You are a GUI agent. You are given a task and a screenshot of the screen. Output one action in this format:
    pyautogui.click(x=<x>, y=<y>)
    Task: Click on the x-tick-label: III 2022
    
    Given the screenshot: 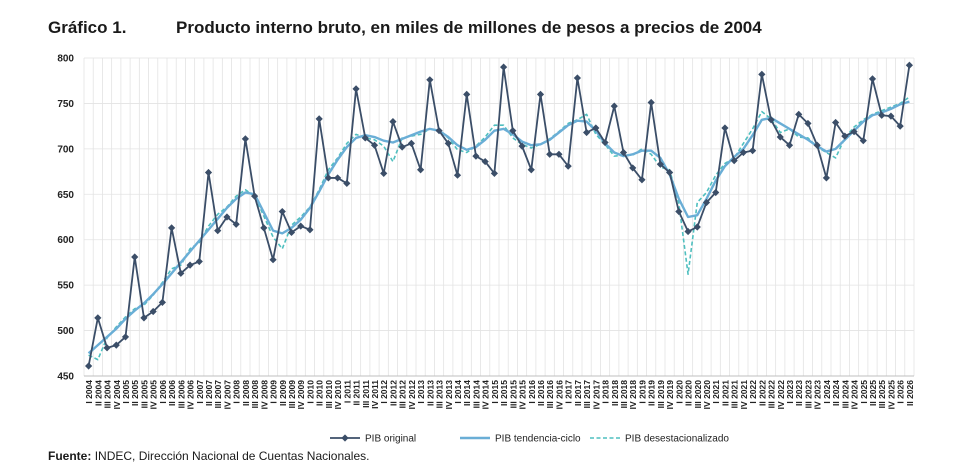 What is the action you would take?
    pyautogui.click(x=772, y=394)
    